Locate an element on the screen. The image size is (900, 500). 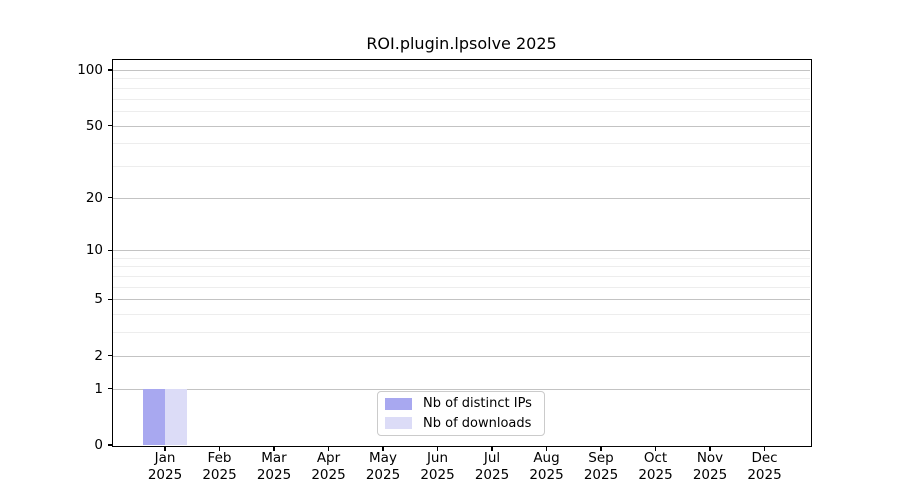
y-axis-tick-label: 5 is located at coordinates (98, 299).